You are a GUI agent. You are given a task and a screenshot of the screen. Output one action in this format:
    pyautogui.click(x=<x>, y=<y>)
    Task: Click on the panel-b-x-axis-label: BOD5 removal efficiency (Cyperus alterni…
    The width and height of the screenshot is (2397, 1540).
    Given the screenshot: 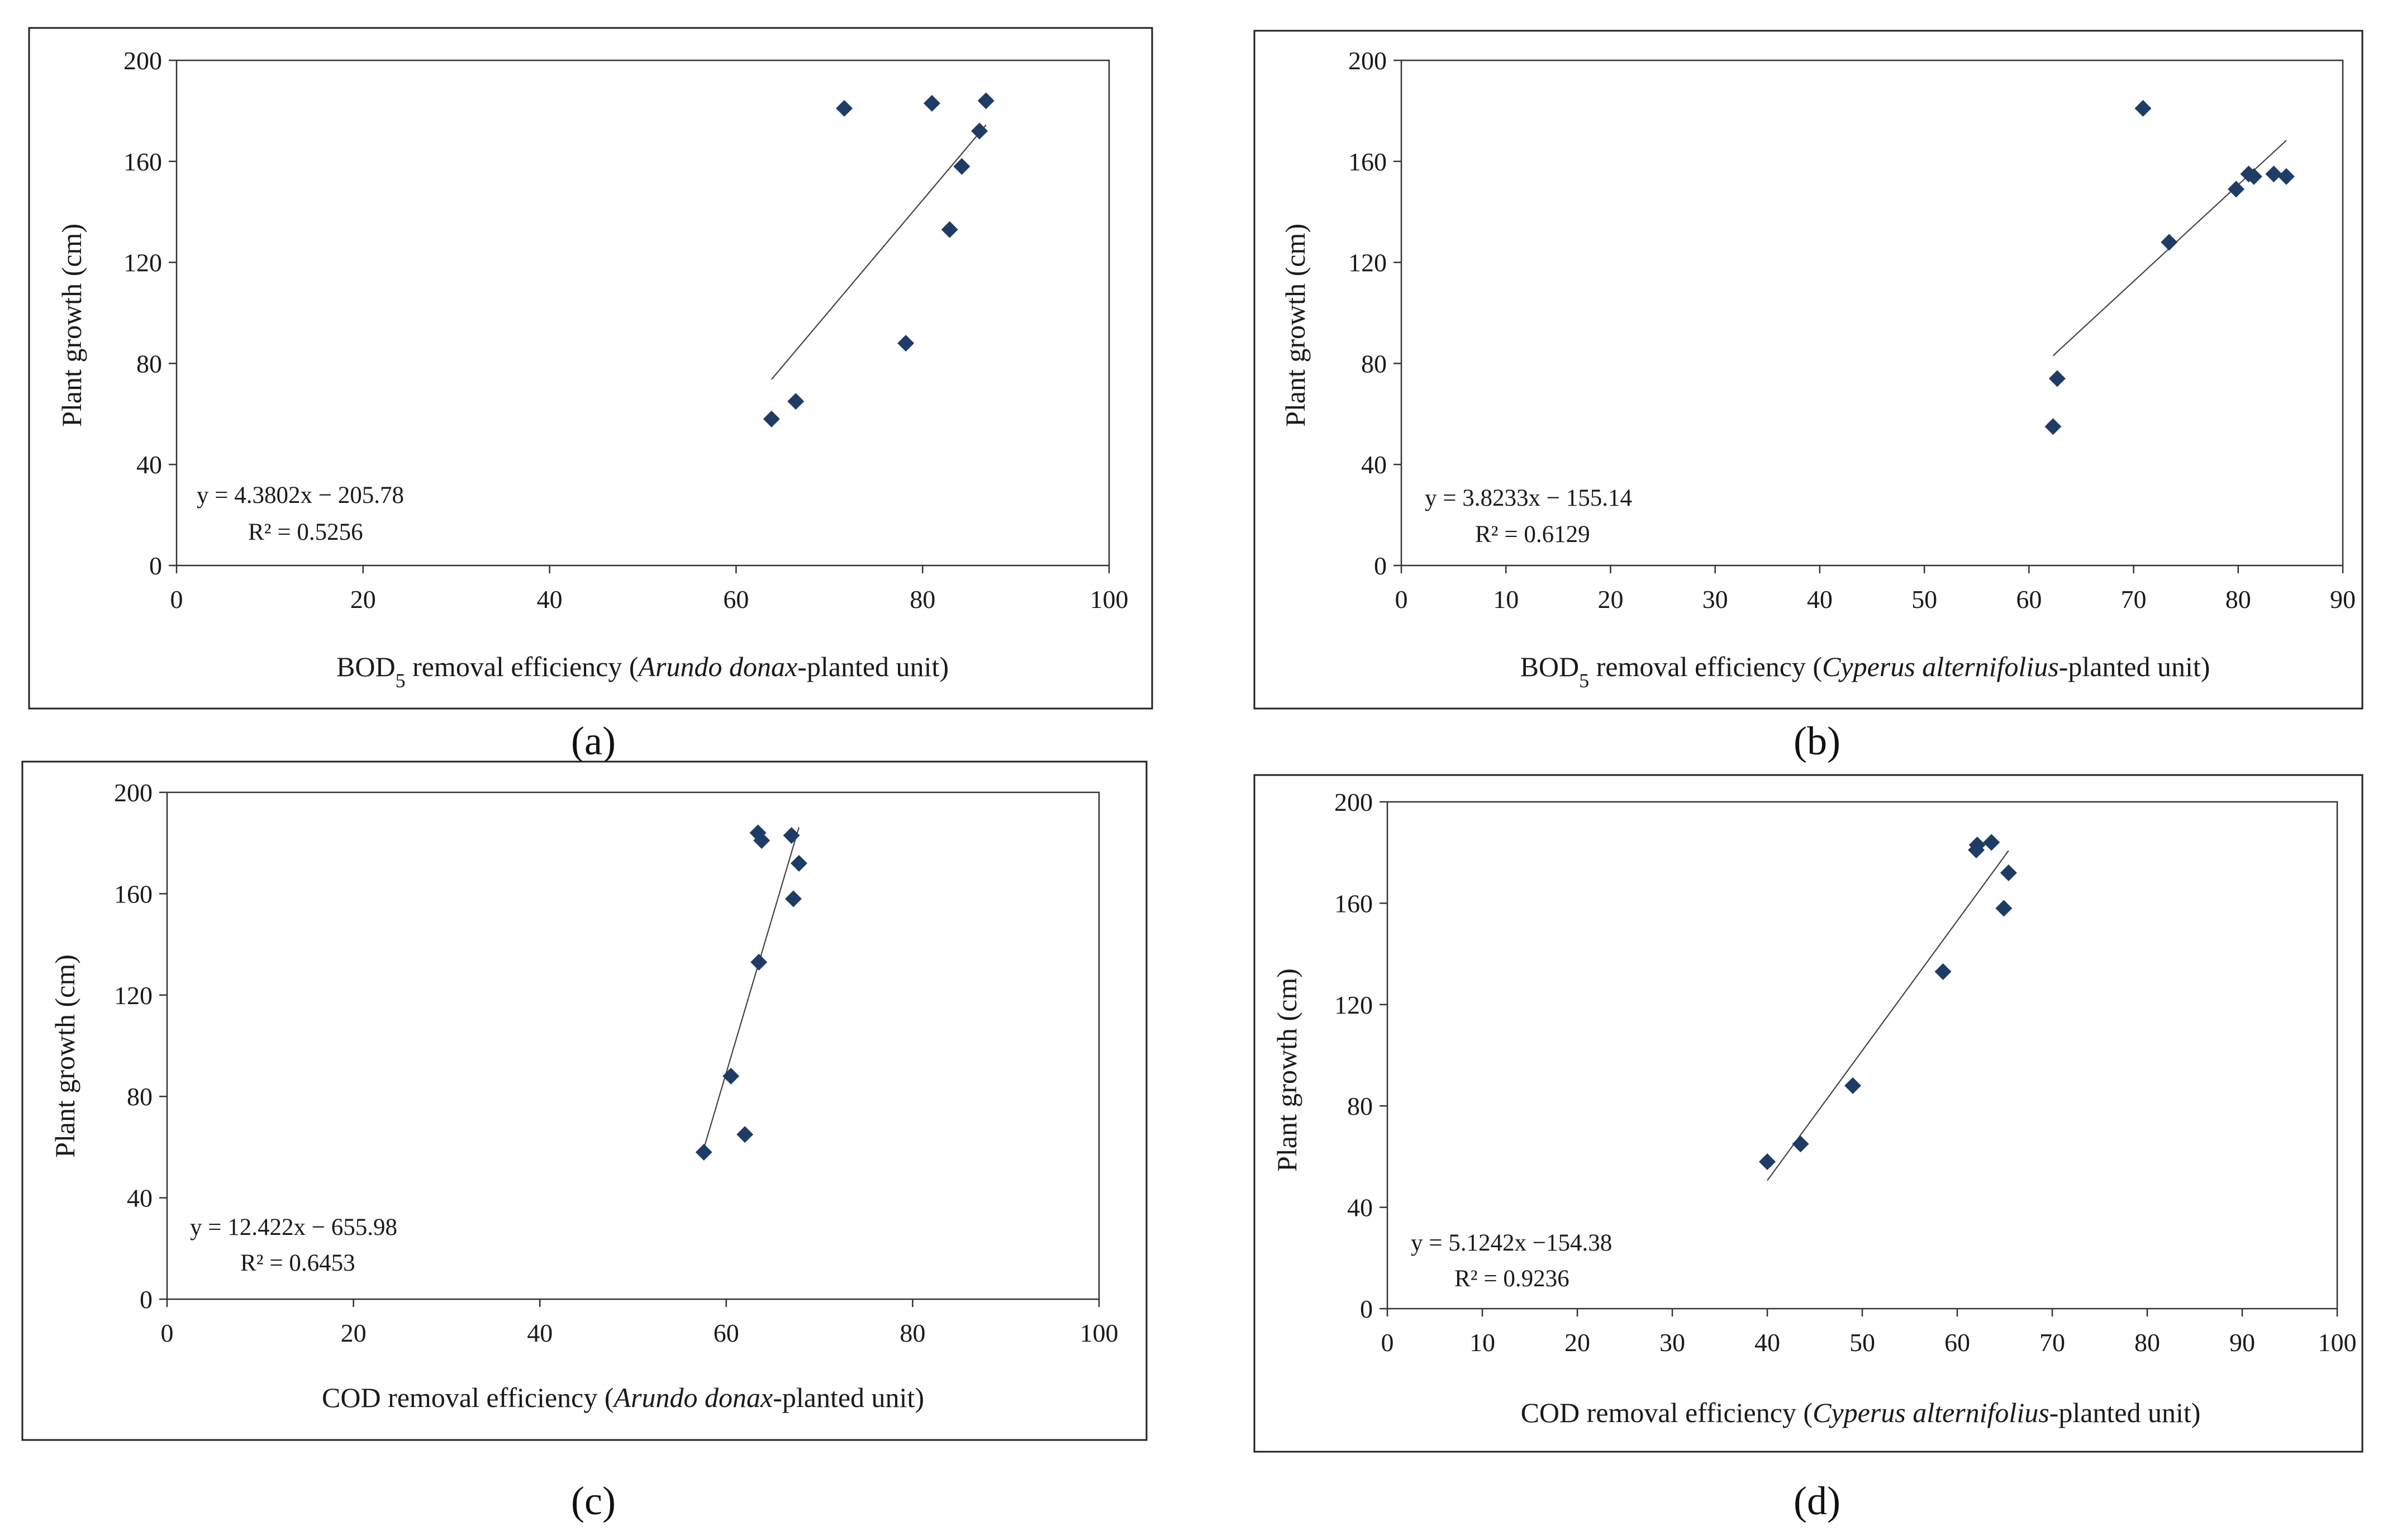 What is the action you would take?
    pyautogui.click(x=1865, y=672)
    